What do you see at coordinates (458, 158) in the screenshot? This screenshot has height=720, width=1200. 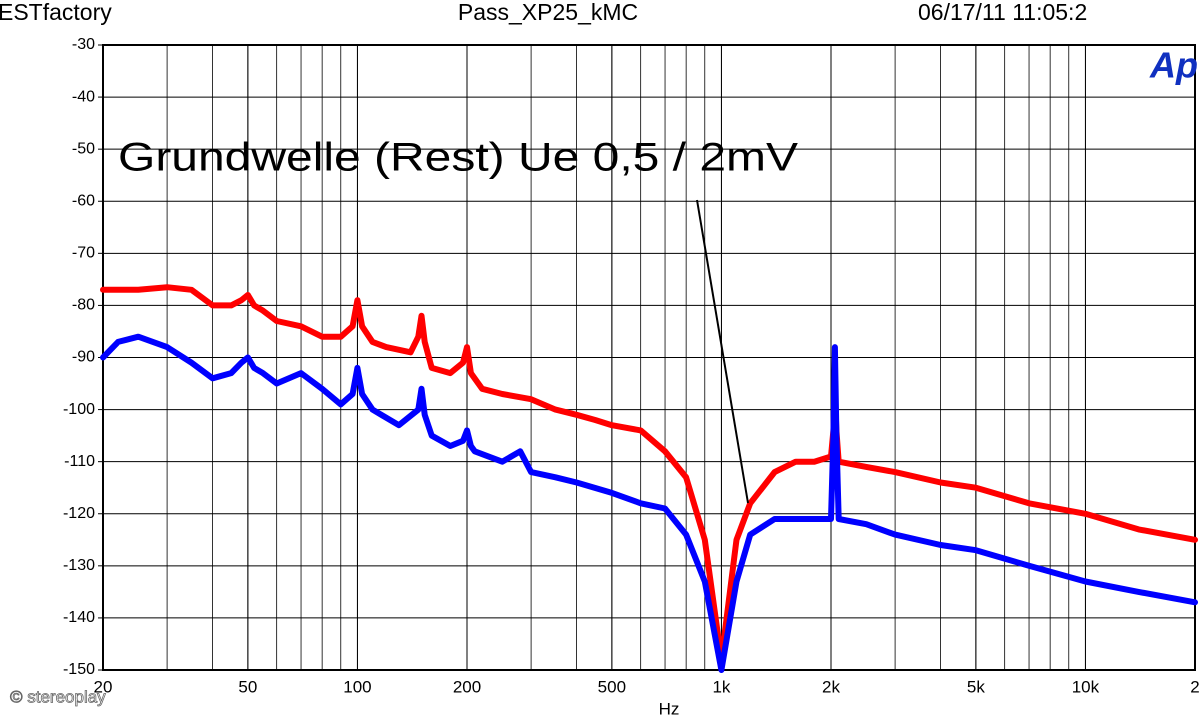 I see `annotation: Grundwelle (Rest) Ue 0,5 / 2mV` at bounding box center [458, 158].